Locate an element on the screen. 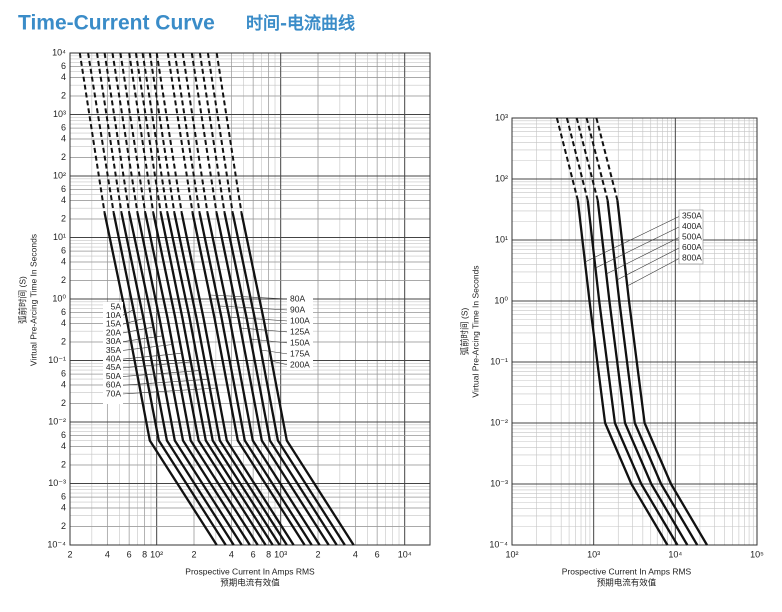  curve-label: 80A is located at coordinates (297, 298).